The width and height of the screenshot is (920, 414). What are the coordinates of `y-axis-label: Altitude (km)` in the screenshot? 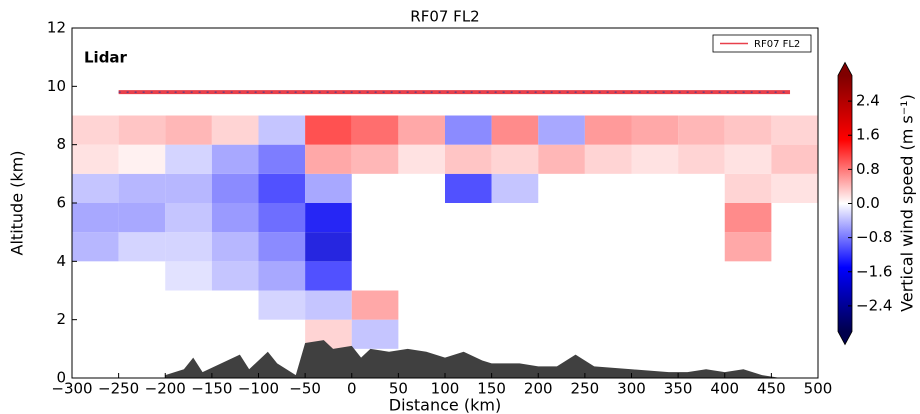 It's located at (17, 203).